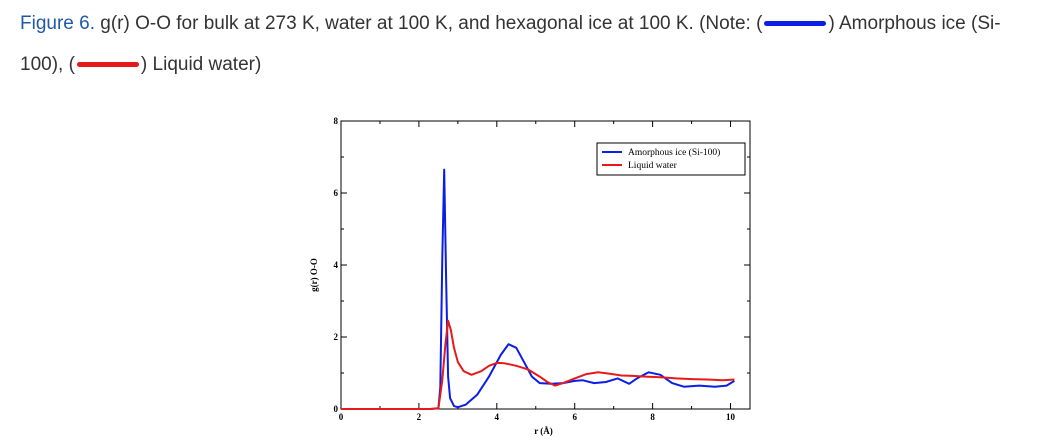 This screenshot has height=443, width=1051. I want to click on legend-label-1: Liquid water, so click(653, 166).